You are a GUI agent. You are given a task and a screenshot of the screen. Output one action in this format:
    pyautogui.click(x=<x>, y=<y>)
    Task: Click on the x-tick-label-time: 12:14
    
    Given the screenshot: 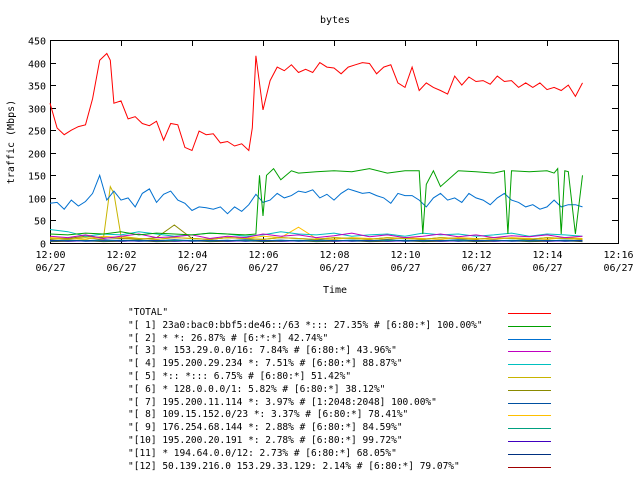 What is the action you would take?
    pyautogui.click(x=547, y=255)
    